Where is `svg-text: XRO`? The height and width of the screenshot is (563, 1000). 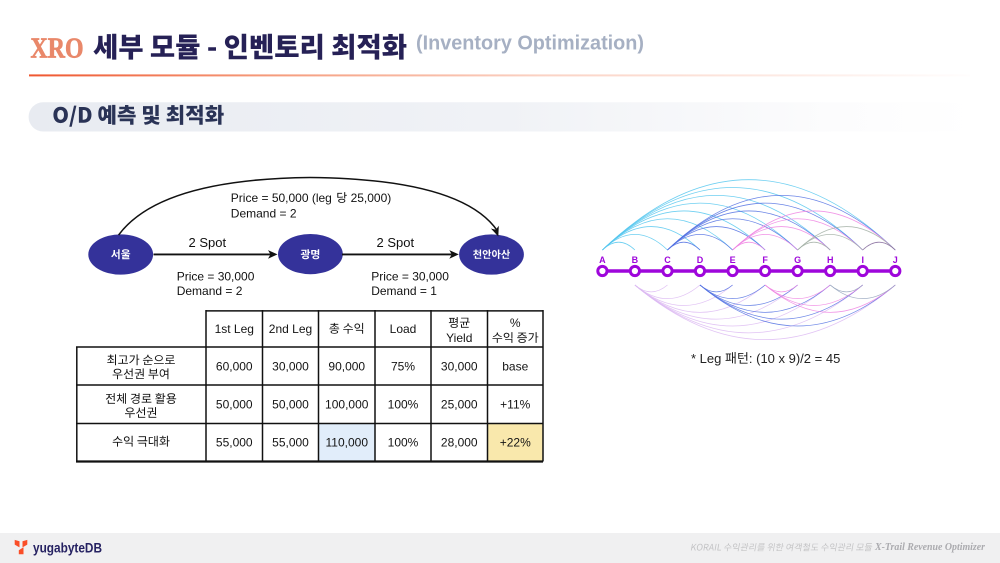 svg-text: XRO is located at coordinates (57, 49).